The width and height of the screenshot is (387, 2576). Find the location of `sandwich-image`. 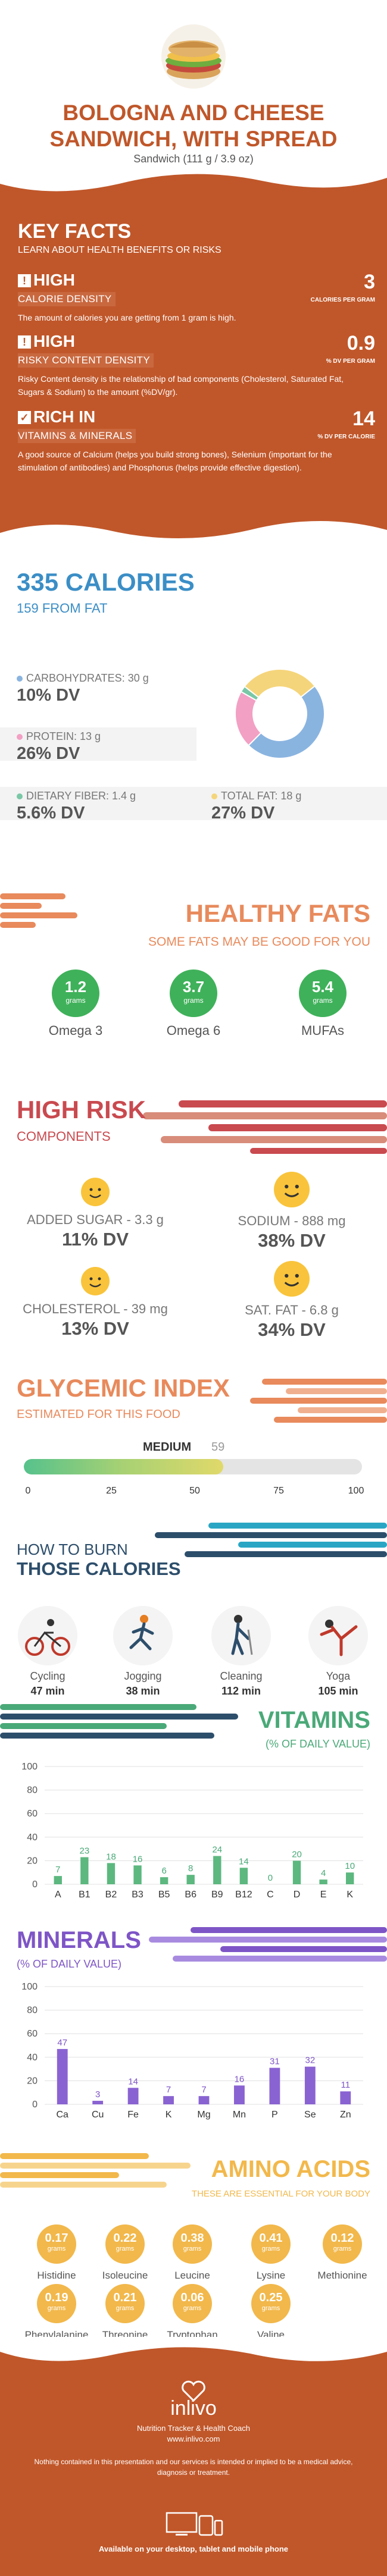

sandwich-image is located at coordinates (193, 56).